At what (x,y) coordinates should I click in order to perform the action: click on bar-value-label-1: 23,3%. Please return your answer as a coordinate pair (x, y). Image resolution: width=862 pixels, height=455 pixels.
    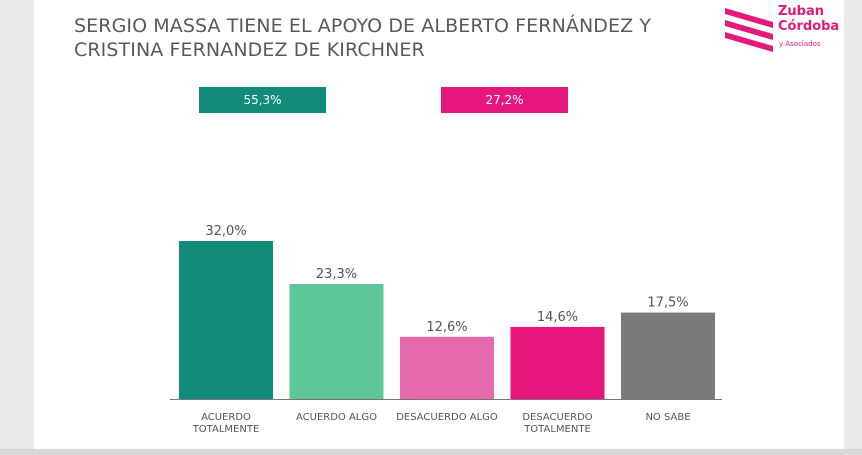
    Looking at the image, I should click on (336, 274).